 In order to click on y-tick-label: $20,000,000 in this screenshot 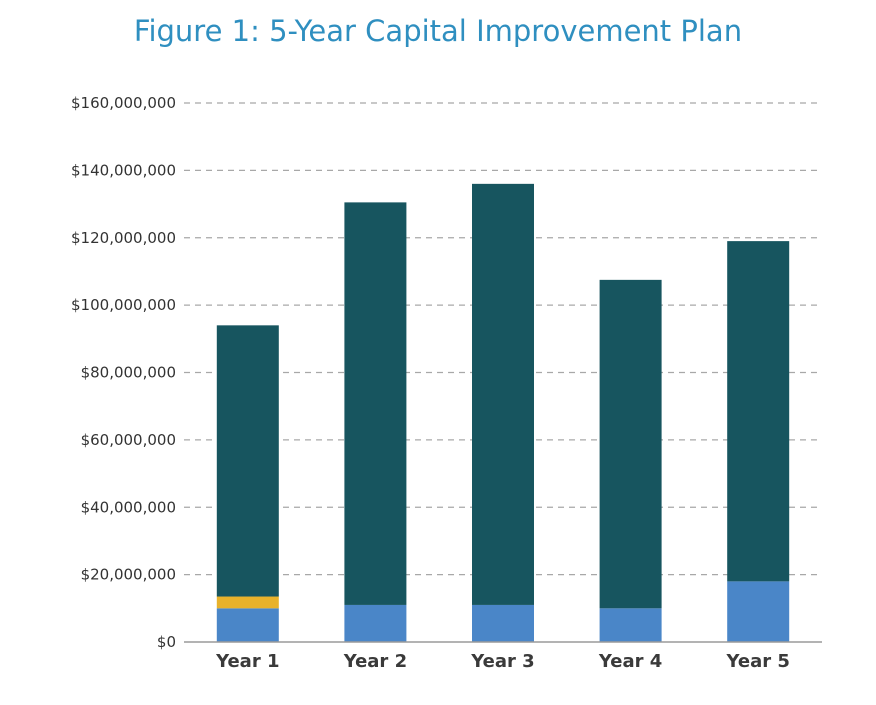, I will do `click(128, 575)`.